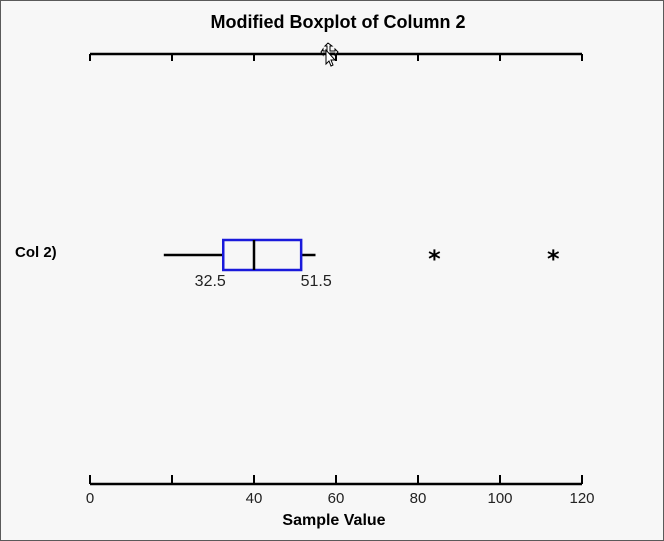  What do you see at coordinates (36, 252) in the screenshot?
I see `category-label: Col 2)` at bounding box center [36, 252].